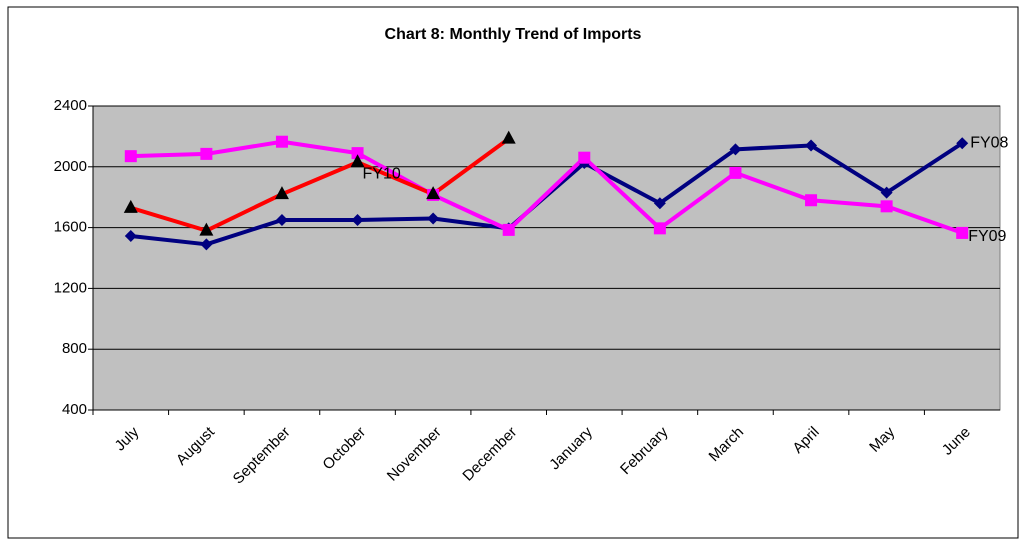 This screenshot has width=1026, height=548. Describe the element at coordinates (70, 227) in the screenshot. I see `y-tick-label: 1600` at that location.